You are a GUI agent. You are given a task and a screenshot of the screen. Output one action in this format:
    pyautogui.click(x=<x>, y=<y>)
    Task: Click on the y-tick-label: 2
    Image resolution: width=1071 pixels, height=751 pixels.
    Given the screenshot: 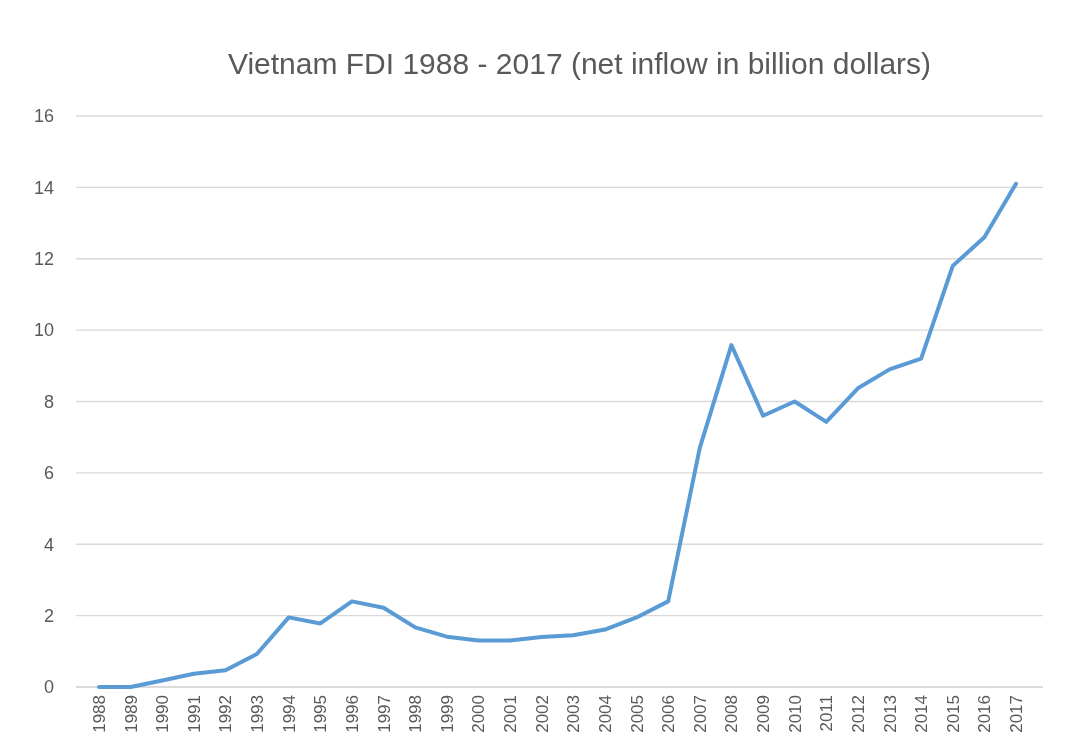 What is the action you would take?
    pyautogui.click(x=48, y=615)
    